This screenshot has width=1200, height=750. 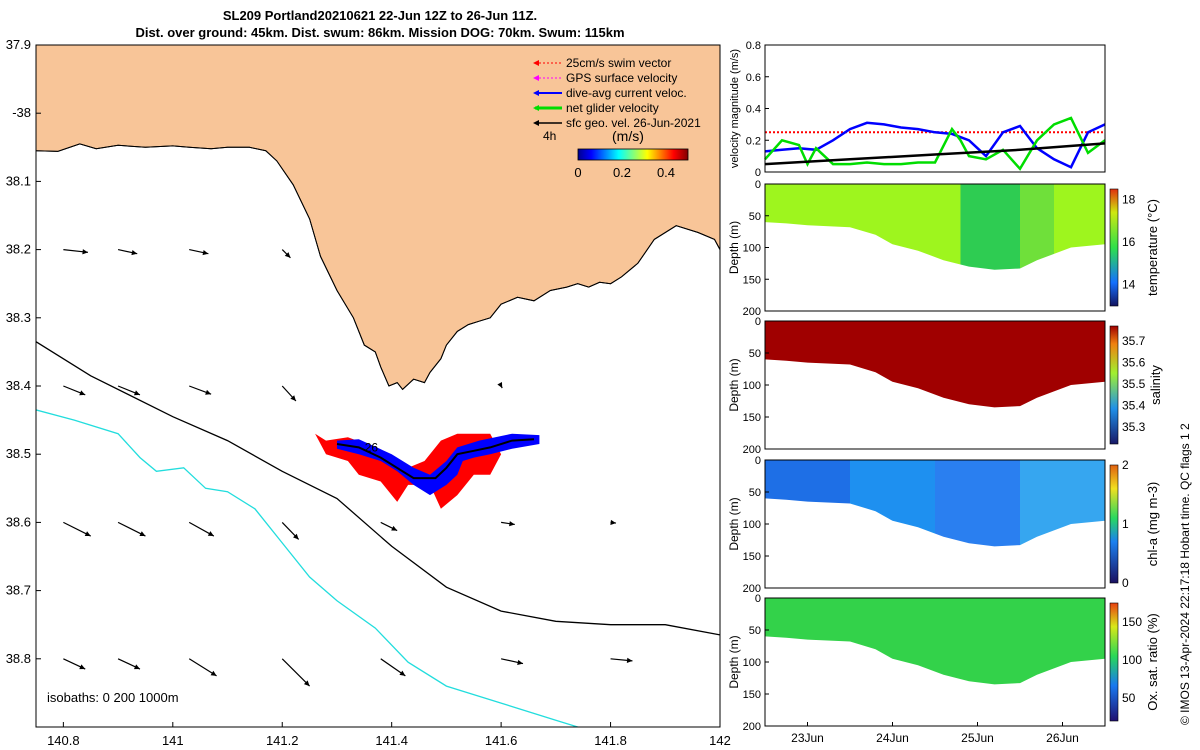 What do you see at coordinates (752, 450) in the screenshot?
I see `heatmap-y-tick-3-4: 200` at bounding box center [752, 450].